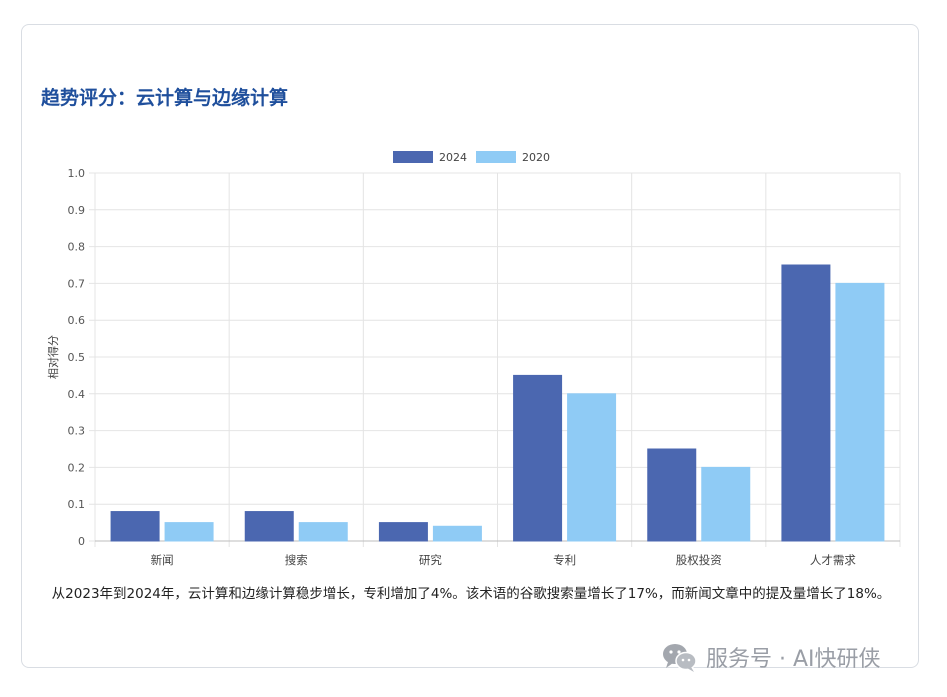  Describe the element at coordinates (453, 157) in the screenshot. I see `legend-label: 2024` at that location.